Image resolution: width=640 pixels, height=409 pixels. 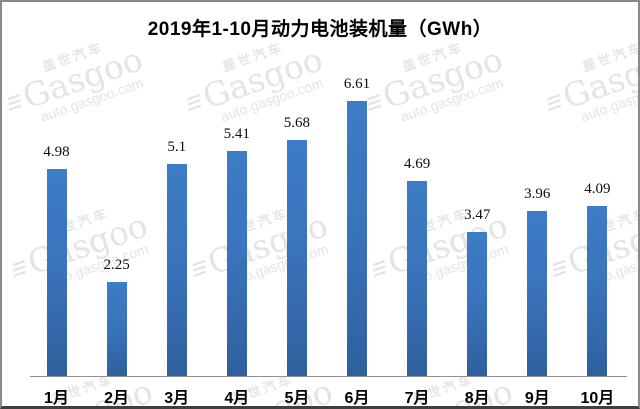 What do you see at coordinates (177, 398) in the screenshot?
I see `x-axis-label: 3月` at bounding box center [177, 398].